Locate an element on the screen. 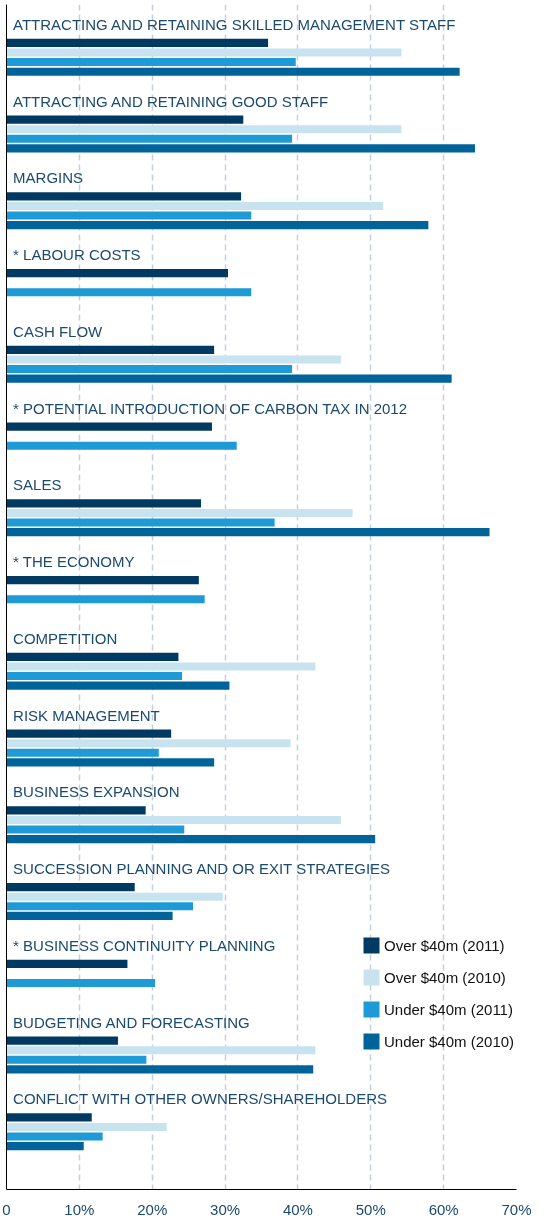 The height and width of the screenshot is (1220, 550). y-tick-label: * BUSINESS CONTINUITY PLANNING is located at coordinates (144, 945).